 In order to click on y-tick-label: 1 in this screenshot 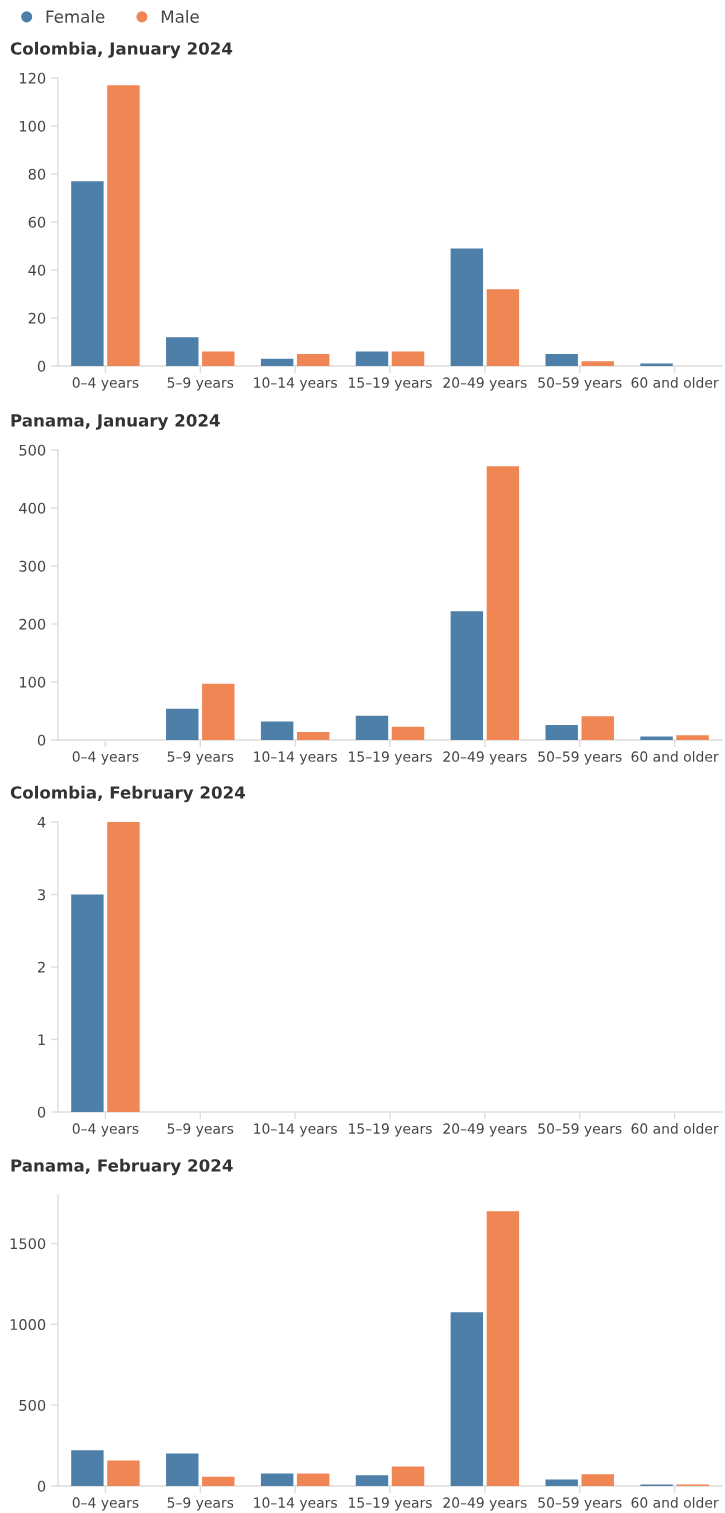, I will do `click(41, 1040)`.